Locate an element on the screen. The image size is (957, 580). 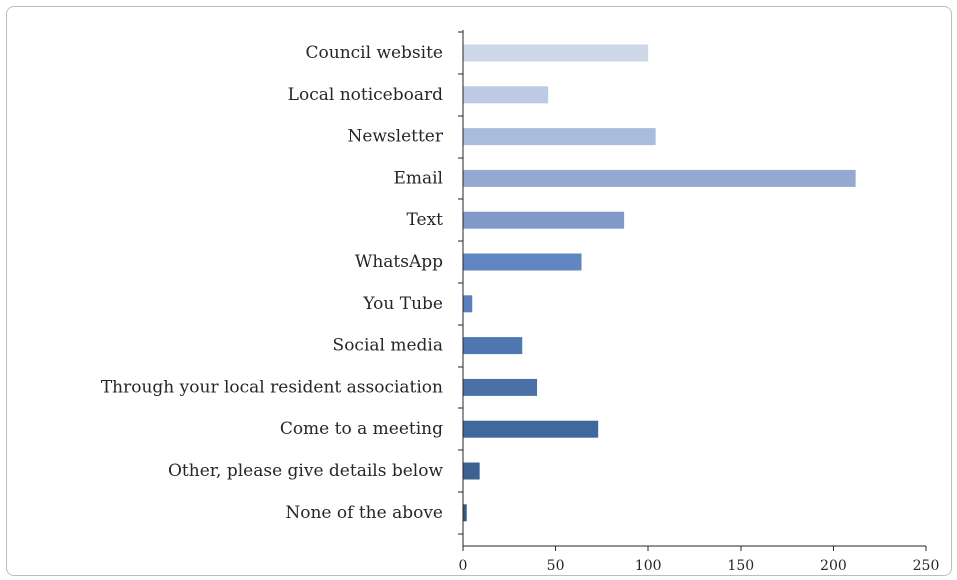
x-tick-label: 50 is located at coordinates (556, 566).